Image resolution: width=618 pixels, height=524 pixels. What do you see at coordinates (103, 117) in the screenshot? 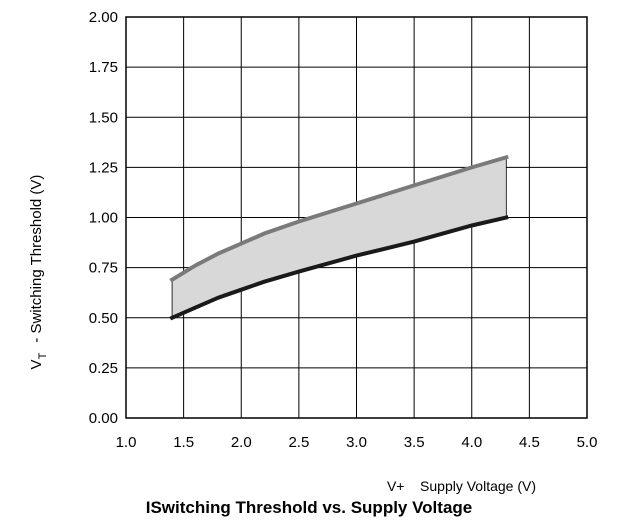
I see `y-tick-label: 1.50` at bounding box center [103, 117].